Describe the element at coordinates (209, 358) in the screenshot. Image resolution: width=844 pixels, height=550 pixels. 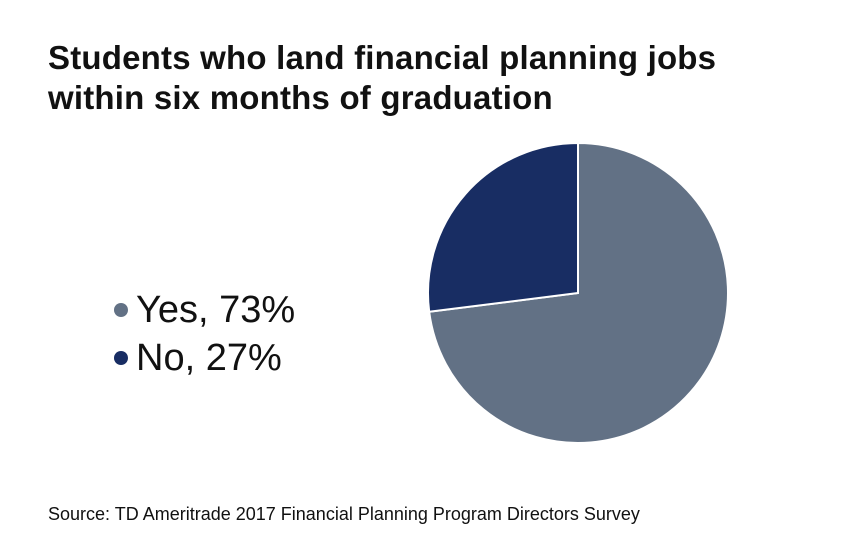
I see `legend-label-no: No, 27%` at that location.